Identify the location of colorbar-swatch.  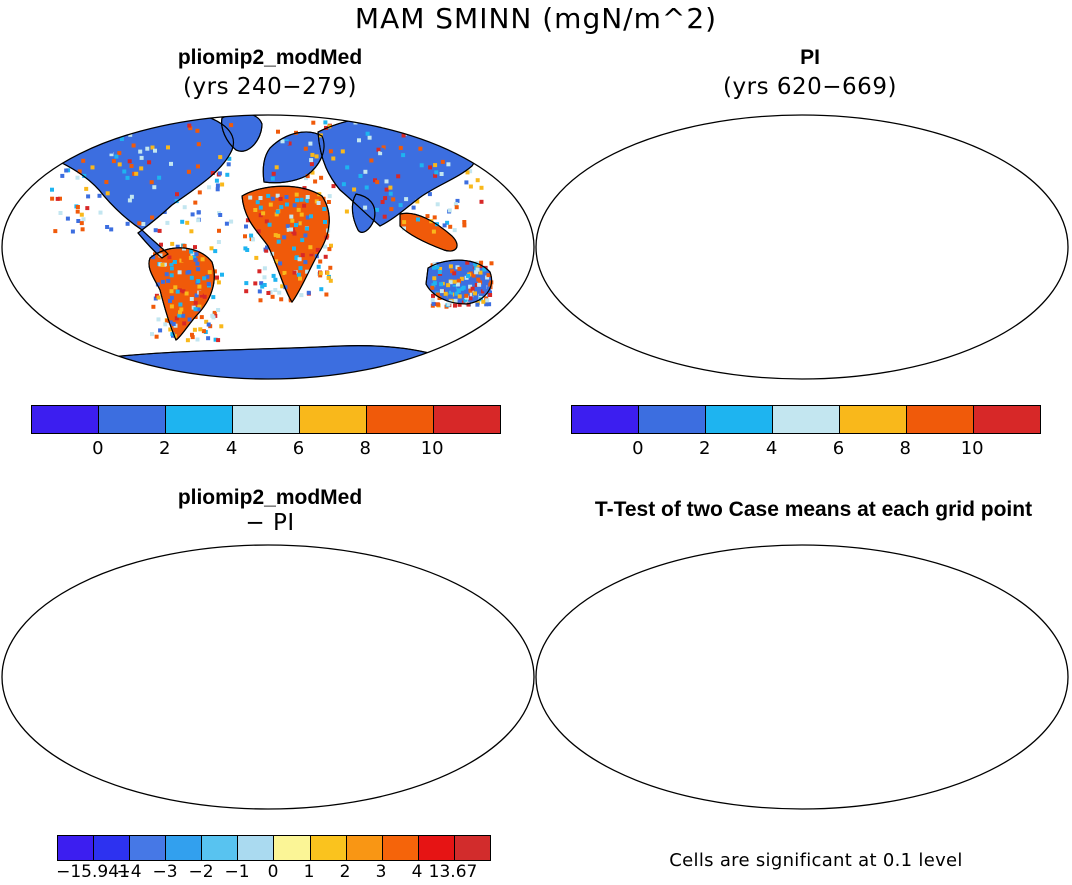
(184, 848).